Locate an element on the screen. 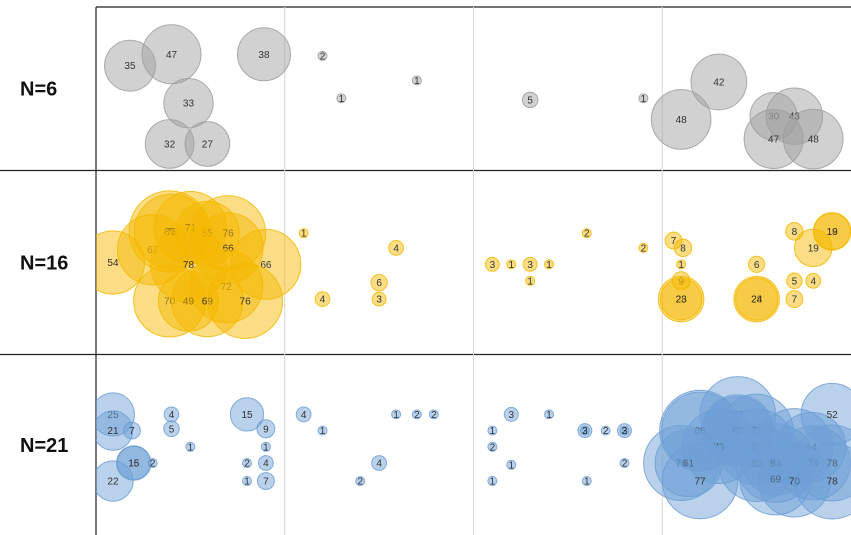 The image size is (851, 535). bubble-value-label: 69 is located at coordinates (776, 480).